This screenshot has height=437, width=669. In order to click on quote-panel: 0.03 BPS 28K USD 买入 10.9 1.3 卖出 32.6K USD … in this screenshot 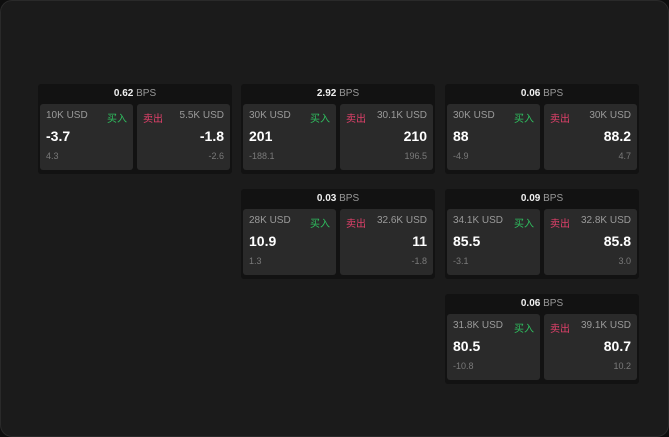, I will do `click(338, 234)`.